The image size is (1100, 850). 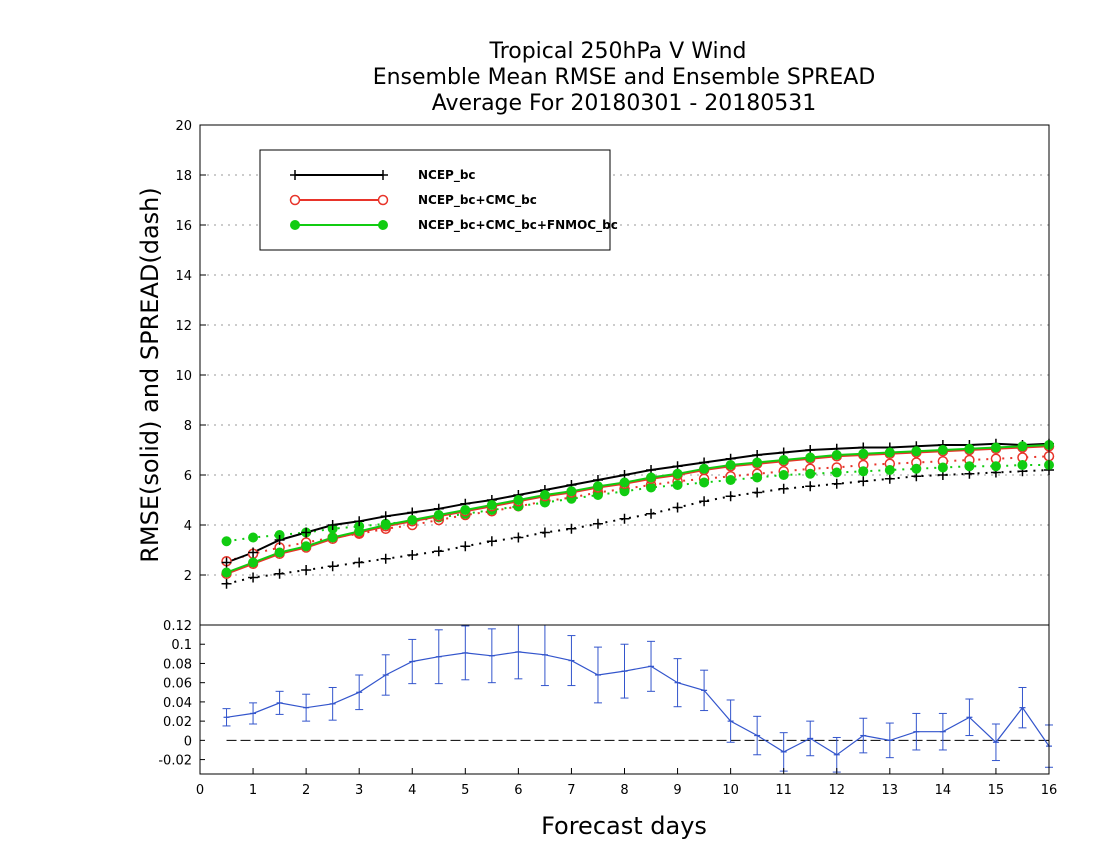 What do you see at coordinates (177, 684) in the screenshot?
I see `y-tick-label: 0.06` at bounding box center [177, 684].